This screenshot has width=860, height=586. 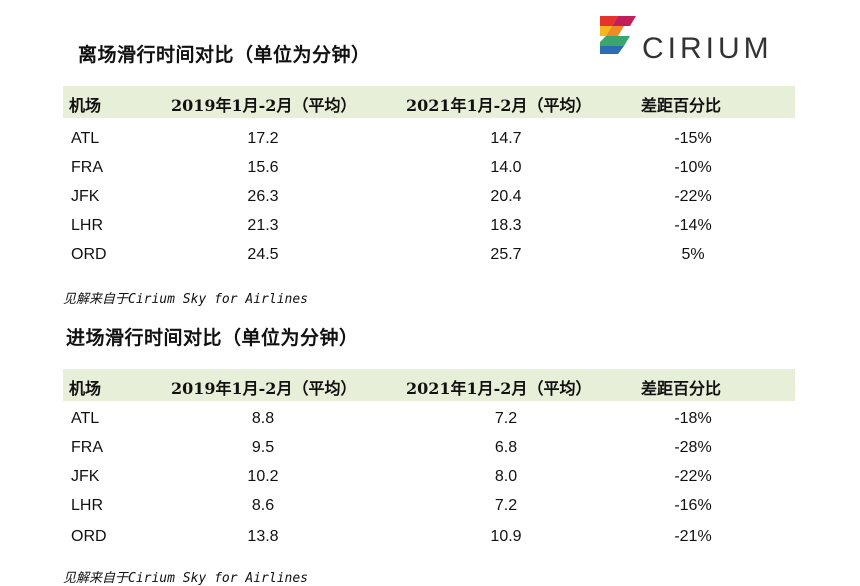 What do you see at coordinates (263, 225) in the screenshot?
I see `cell-2019: 21.3` at bounding box center [263, 225].